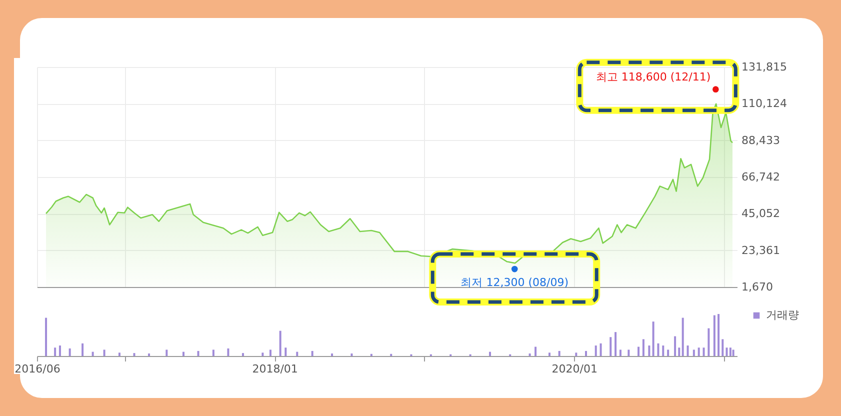 The image size is (841, 416). Describe the element at coordinates (761, 250) in the screenshot. I see `y-tick-label: 23,361` at that location.